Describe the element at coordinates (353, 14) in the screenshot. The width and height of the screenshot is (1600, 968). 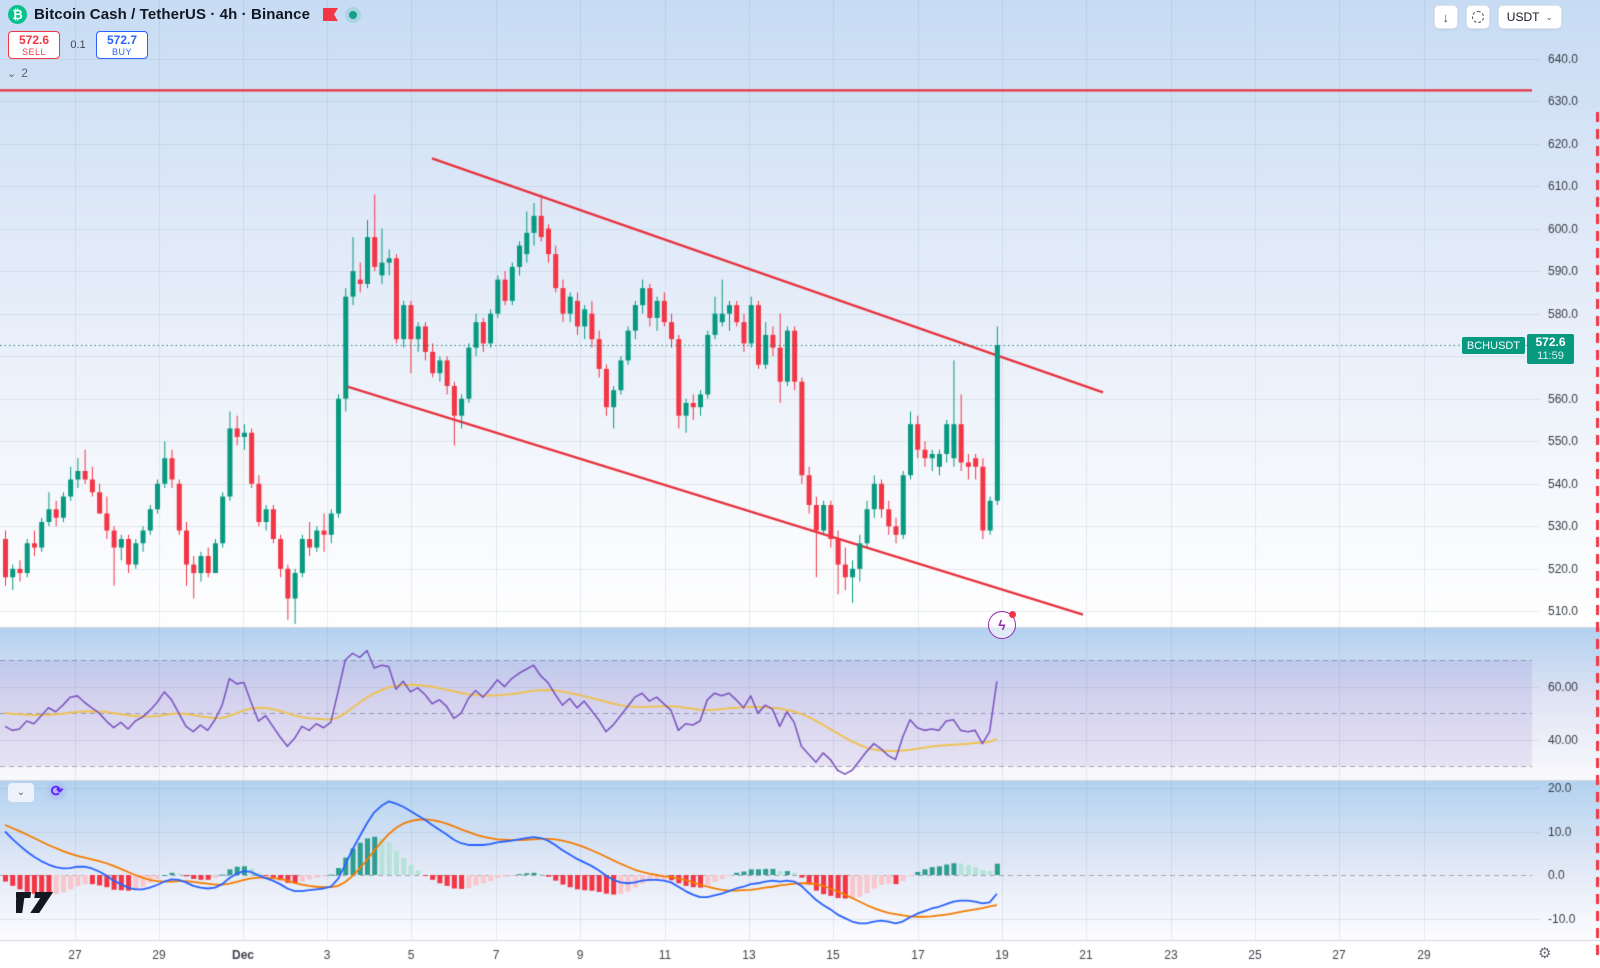
I see `connection-status-icon` at that location.